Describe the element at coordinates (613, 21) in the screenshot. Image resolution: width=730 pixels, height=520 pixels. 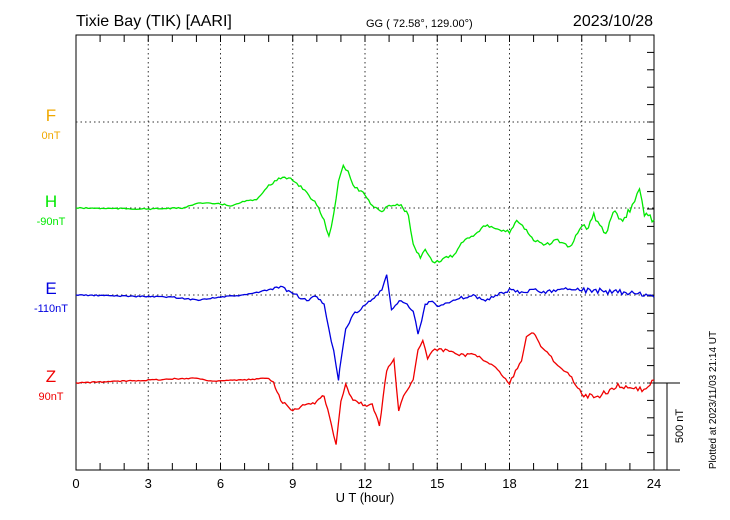
I see `date: 2023/10/28` at that location.